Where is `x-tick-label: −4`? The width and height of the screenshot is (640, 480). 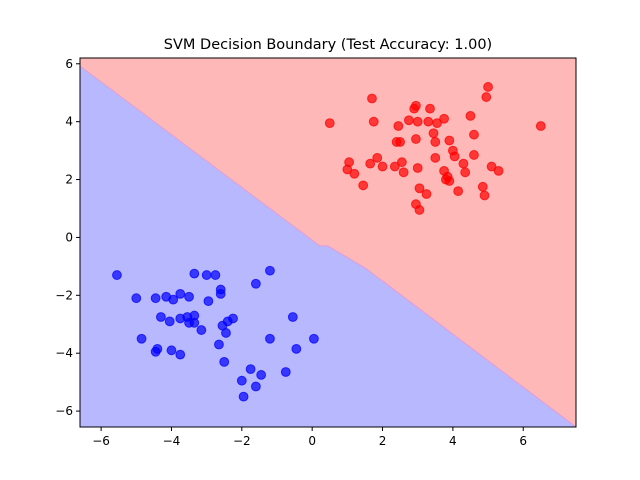
x-tick-label: −4 is located at coordinates (172, 441).